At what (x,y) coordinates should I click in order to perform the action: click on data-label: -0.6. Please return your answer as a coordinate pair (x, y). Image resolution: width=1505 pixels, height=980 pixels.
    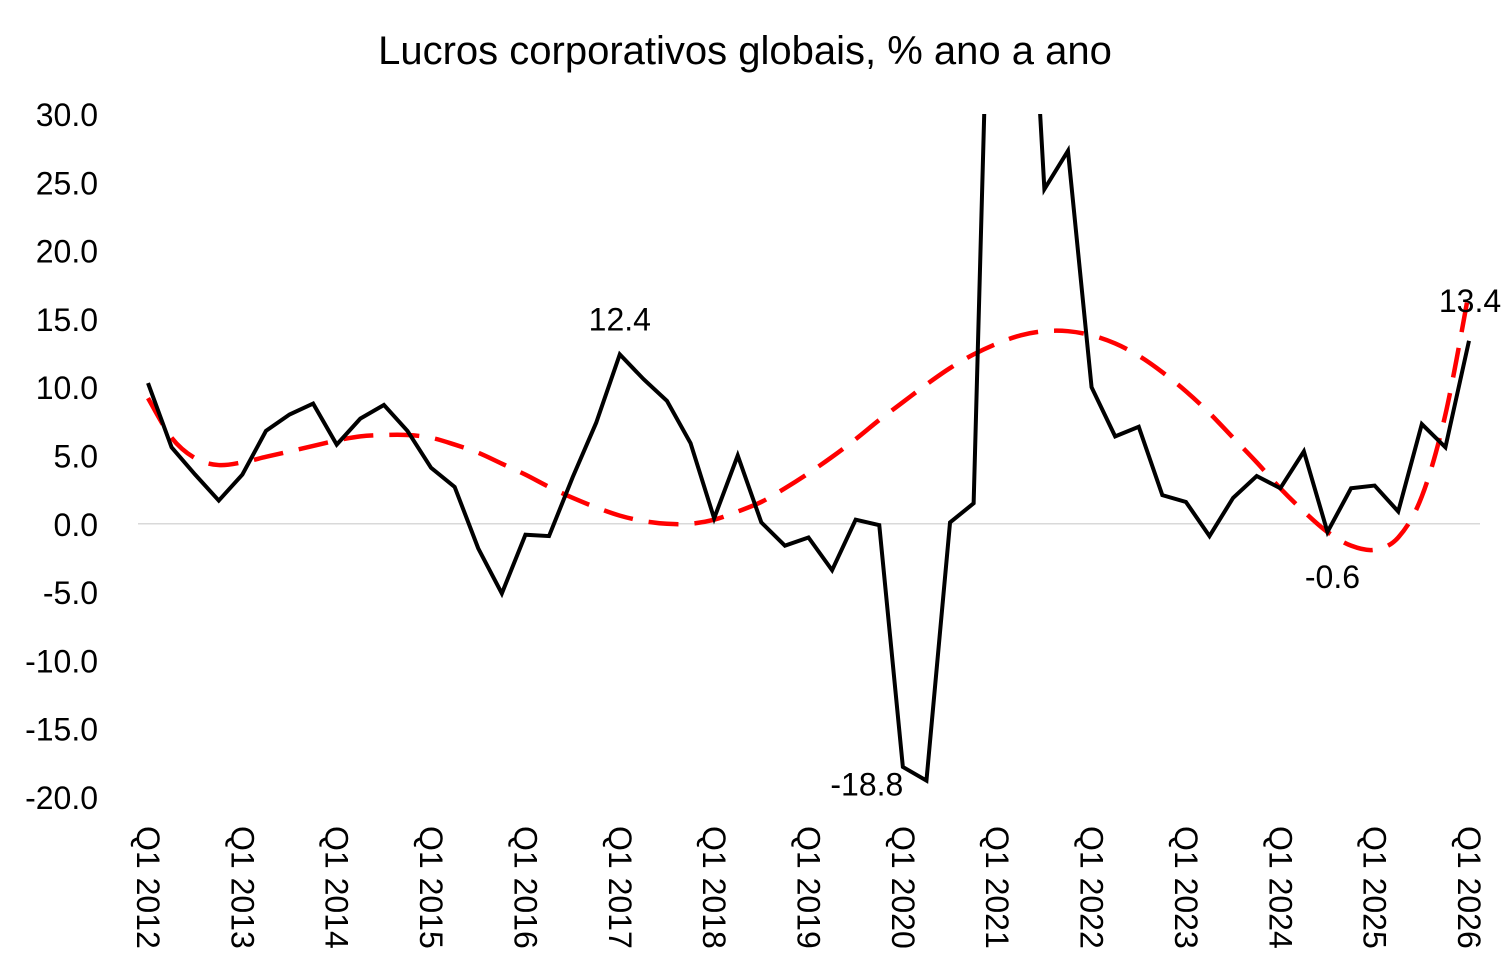
    Looking at the image, I should click on (1332, 577).